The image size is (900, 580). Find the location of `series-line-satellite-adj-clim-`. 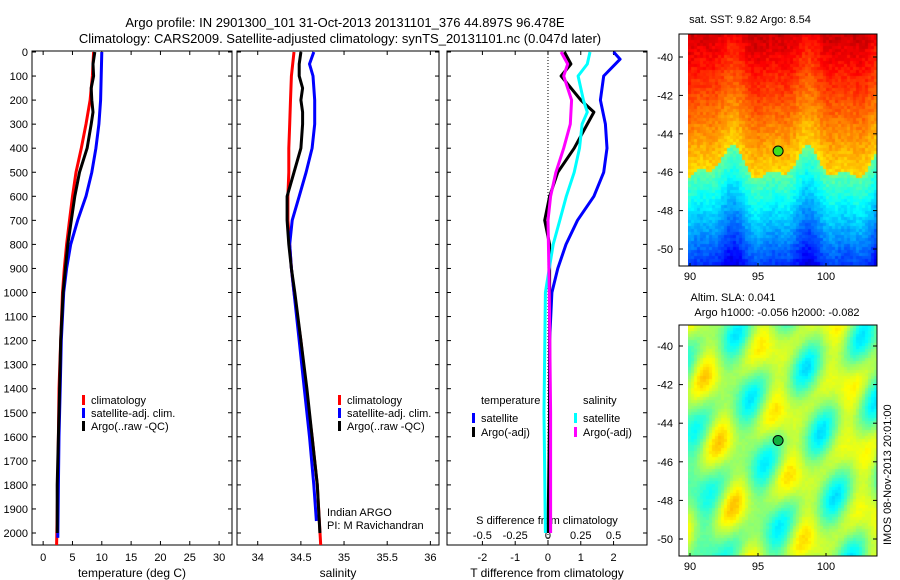

series-line-satellite-adj-clim- is located at coordinates (303, 286).